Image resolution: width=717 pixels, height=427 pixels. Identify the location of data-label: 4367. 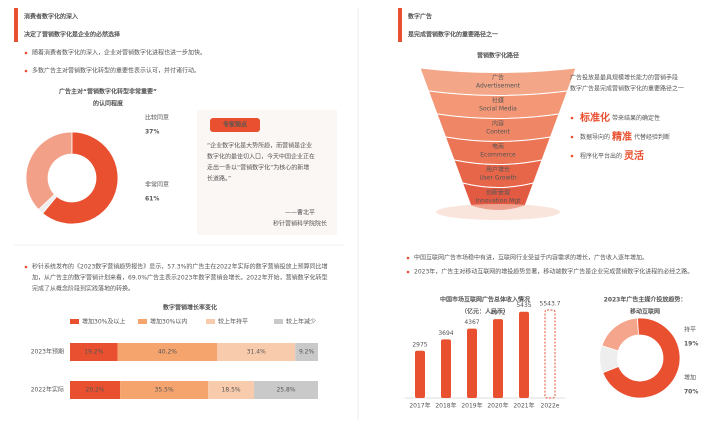
(471, 322).